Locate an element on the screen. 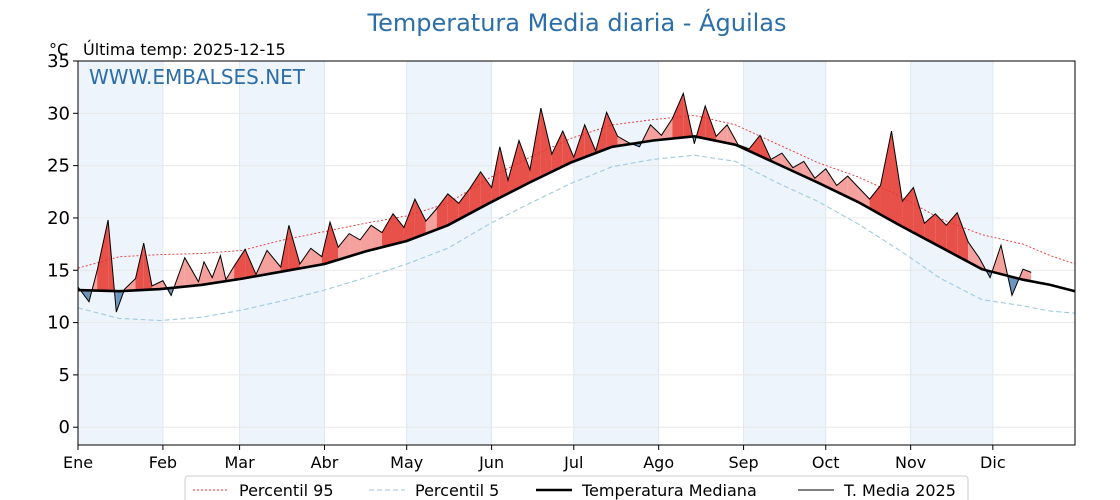 The height and width of the screenshot is (500, 1120). y-axis: 0 5 10 15 20 25 30 35 is located at coordinates (62, 244).